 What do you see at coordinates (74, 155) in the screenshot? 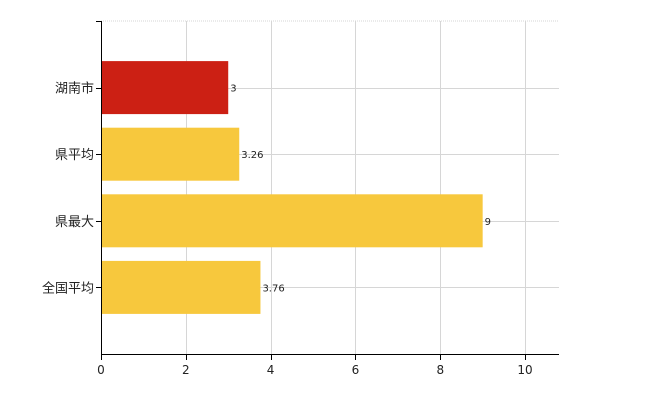
I see `y-category-label: 県平均` at bounding box center [74, 155].